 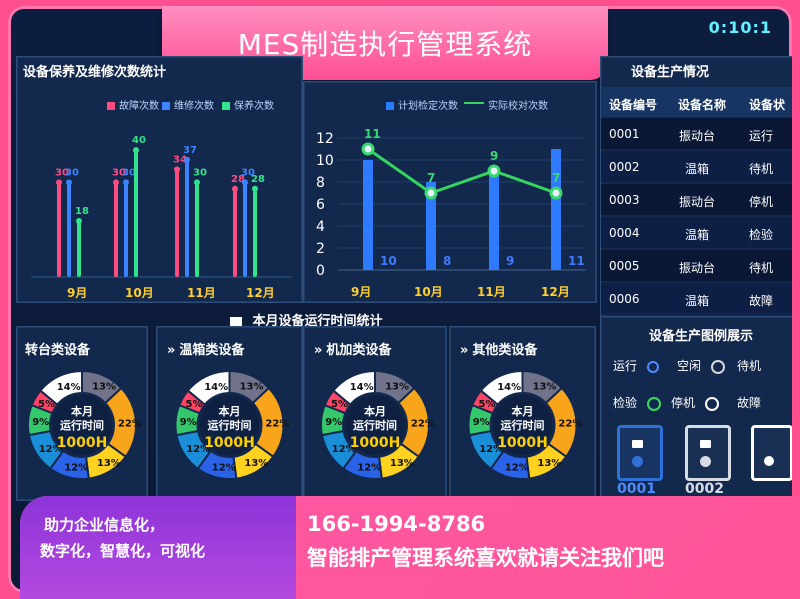 I want to click on maintenance-value-label: 40, so click(x=139, y=140).